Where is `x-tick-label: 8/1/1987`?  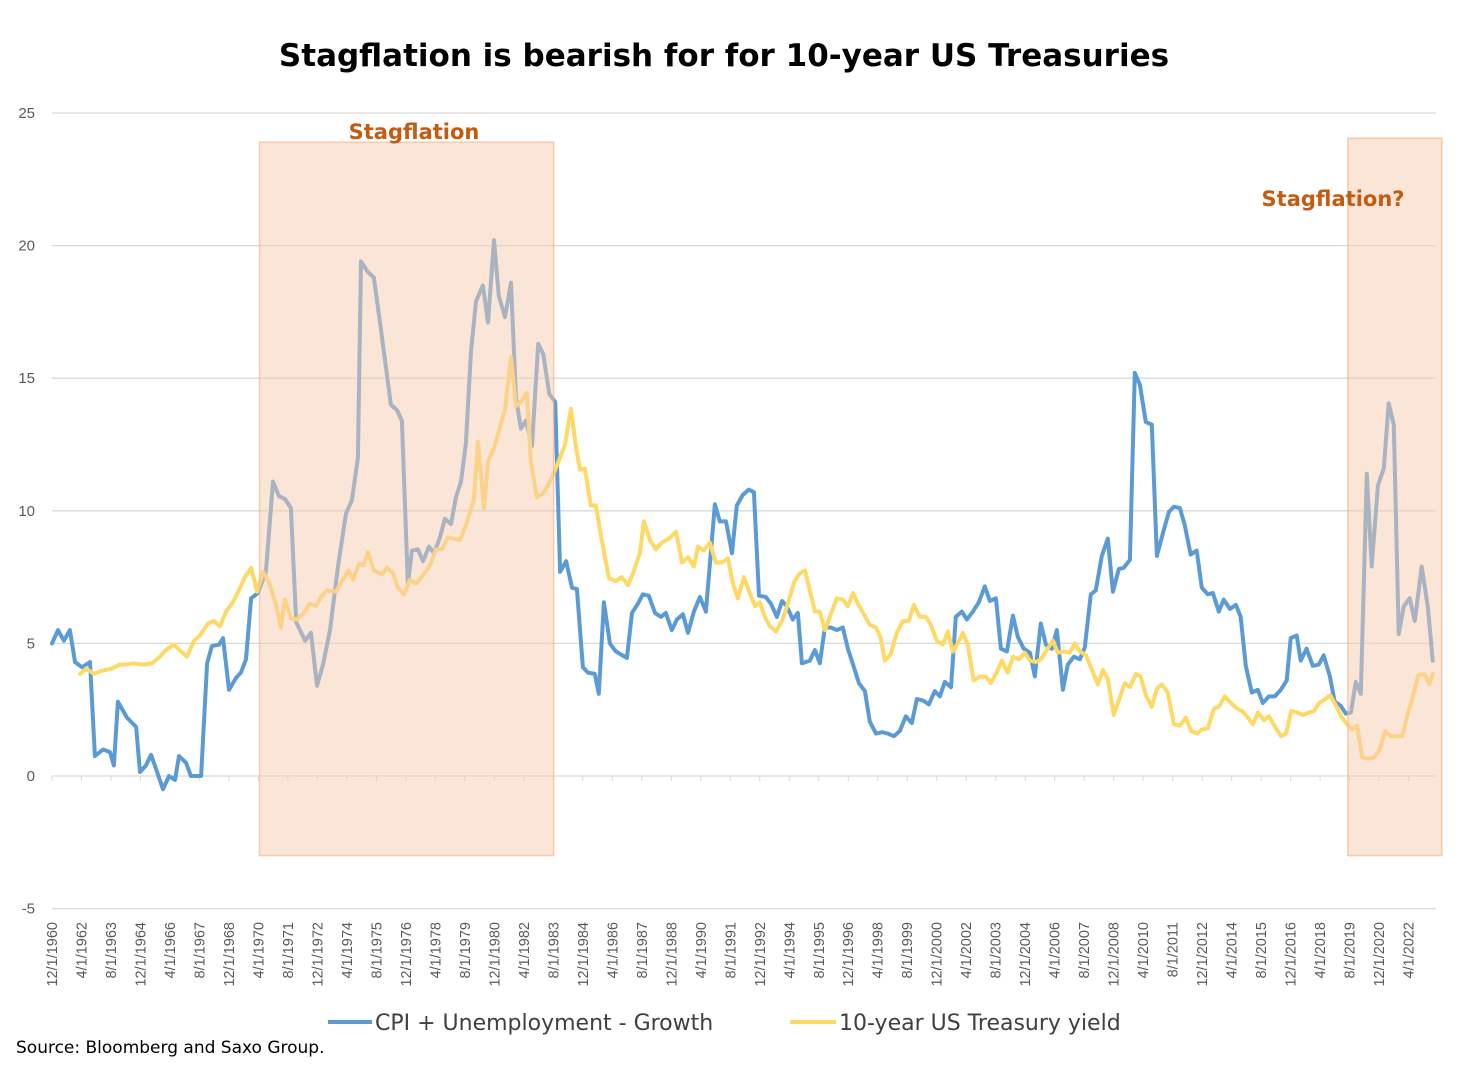 x-tick-label: 8/1/1987 is located at coordinates (643, 950).